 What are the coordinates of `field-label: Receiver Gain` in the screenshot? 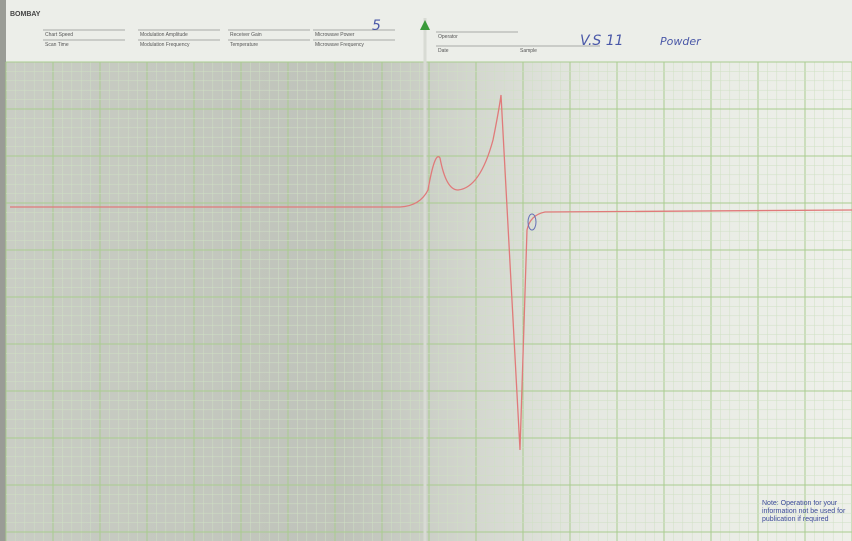 It's located at (246, 35).